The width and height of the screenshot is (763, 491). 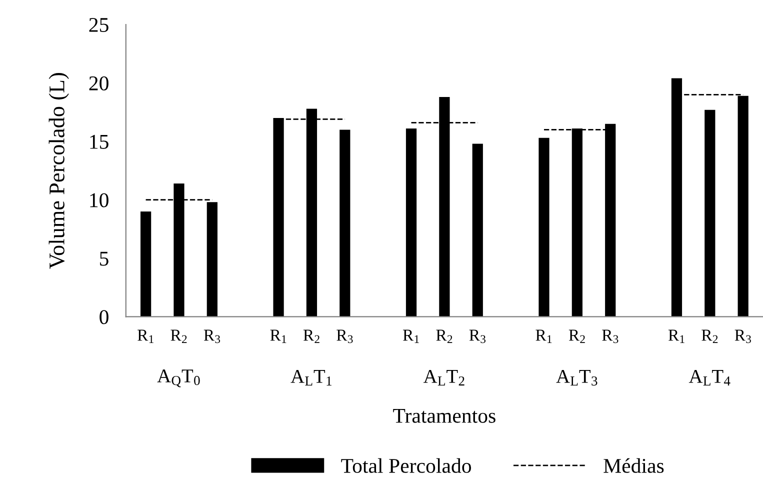 What do you see at coordinates (311, 378) in the screenshot?
I see `text: A$_{L}$T$_{1}$` at bounding box center [311, 378].